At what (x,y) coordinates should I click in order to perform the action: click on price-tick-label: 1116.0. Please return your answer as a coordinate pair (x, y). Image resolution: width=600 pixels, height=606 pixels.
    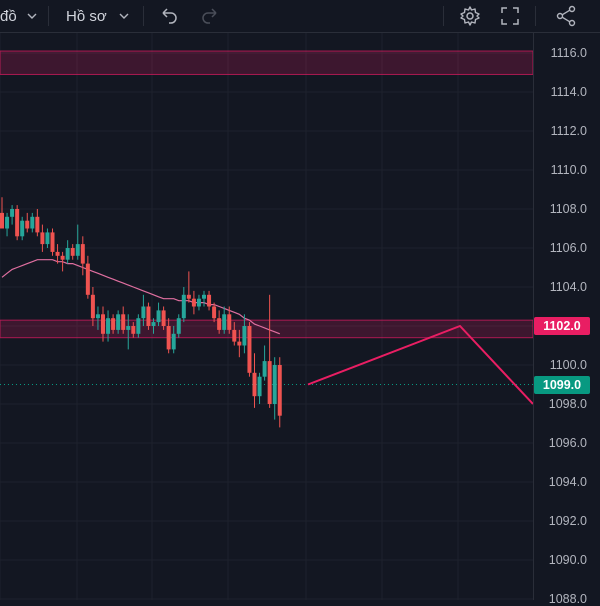
    Looking at the image, I should click on (568, 53).